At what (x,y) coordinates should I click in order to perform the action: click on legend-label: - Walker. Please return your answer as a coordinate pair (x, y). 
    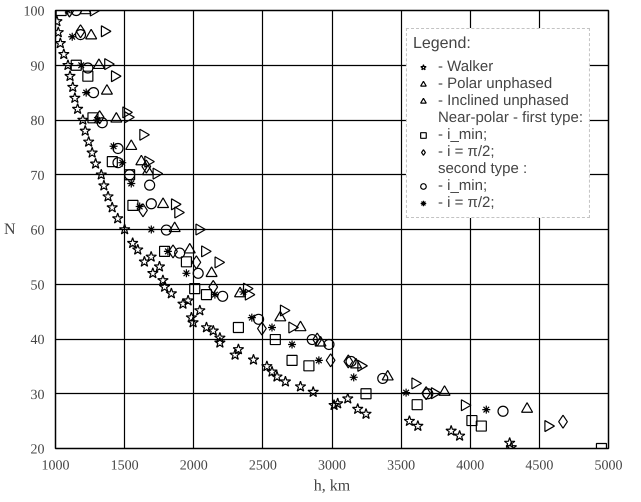
    Looking at the image, I should click on (466, 66).